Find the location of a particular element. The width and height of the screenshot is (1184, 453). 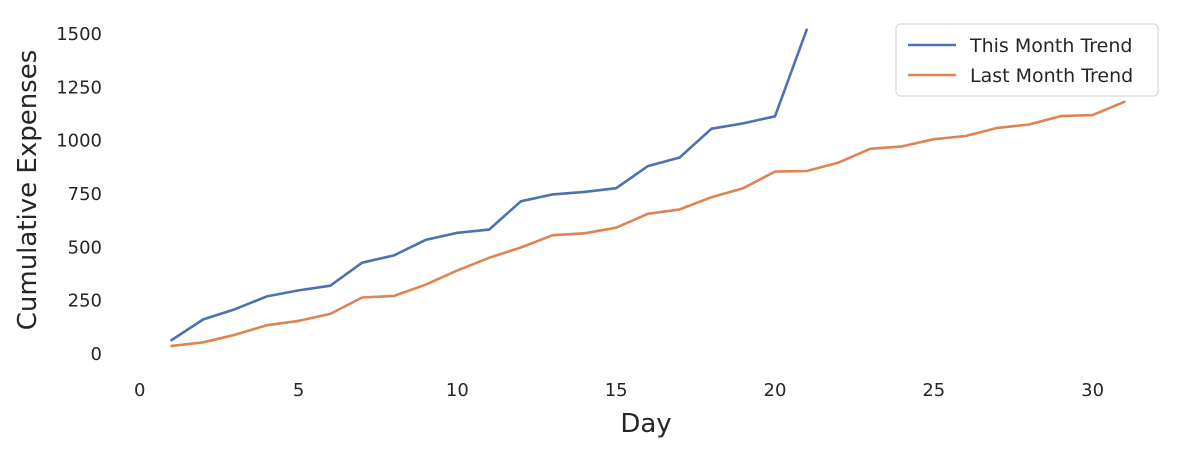

legend-box is located at coordinates (1027, 60).